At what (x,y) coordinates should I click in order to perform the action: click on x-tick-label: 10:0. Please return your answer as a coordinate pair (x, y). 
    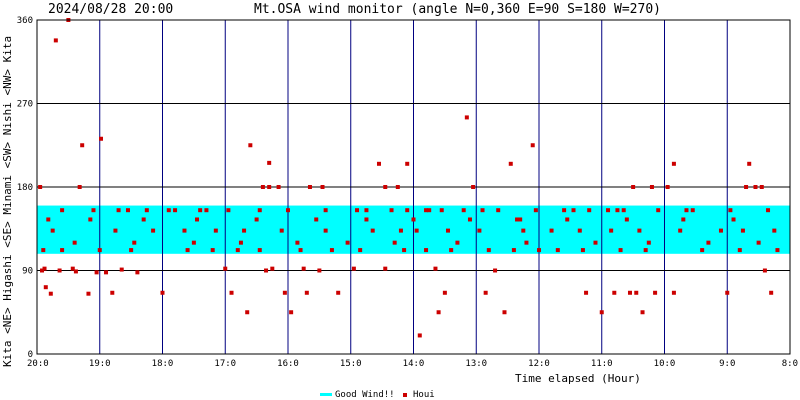
    Looking at the image, I should click on (665, 364).